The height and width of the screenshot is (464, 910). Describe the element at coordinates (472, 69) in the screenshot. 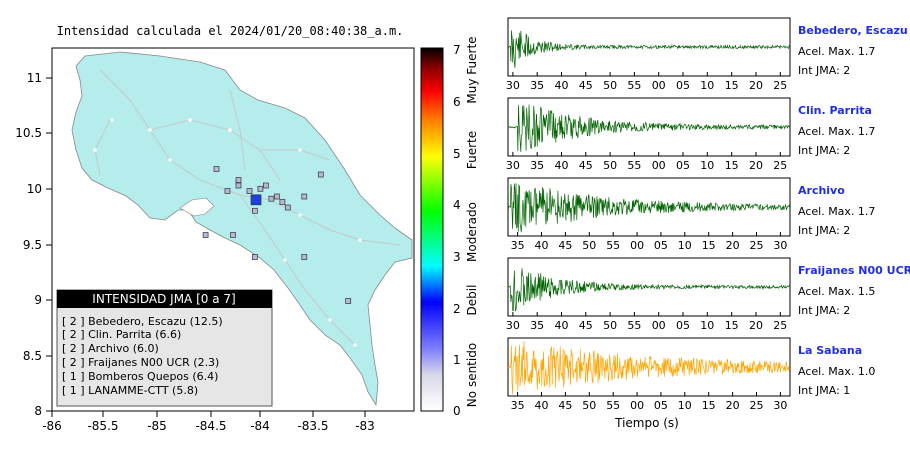

I see `colorbar-category: Muy Fuerte` at that location.